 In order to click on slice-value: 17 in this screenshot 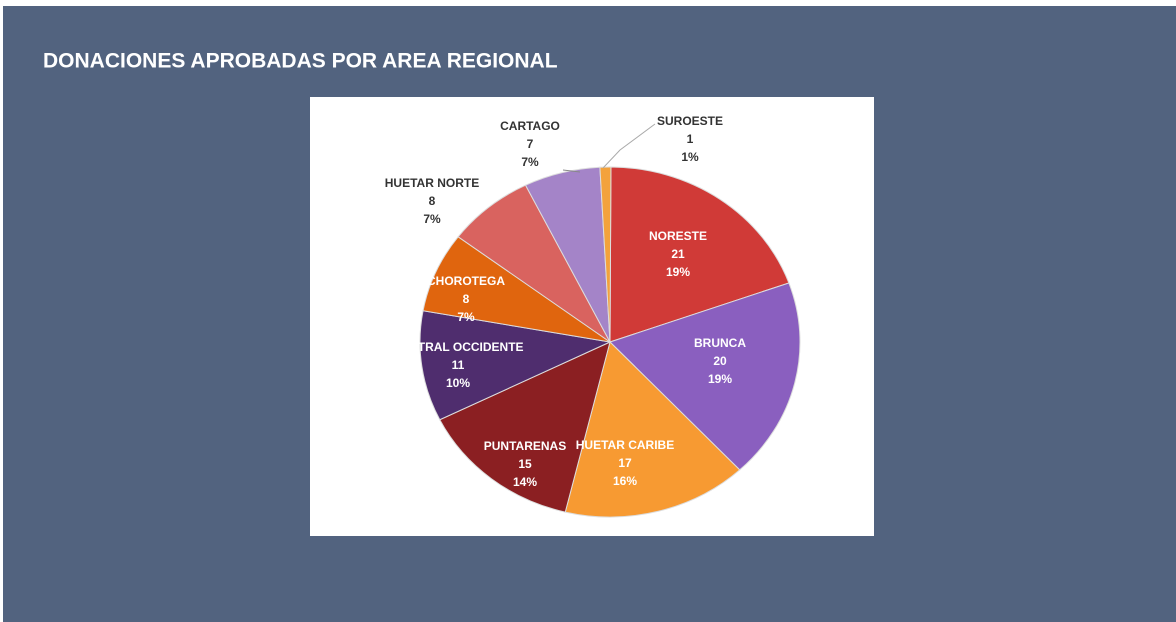, I will do `click(625, 463)`.